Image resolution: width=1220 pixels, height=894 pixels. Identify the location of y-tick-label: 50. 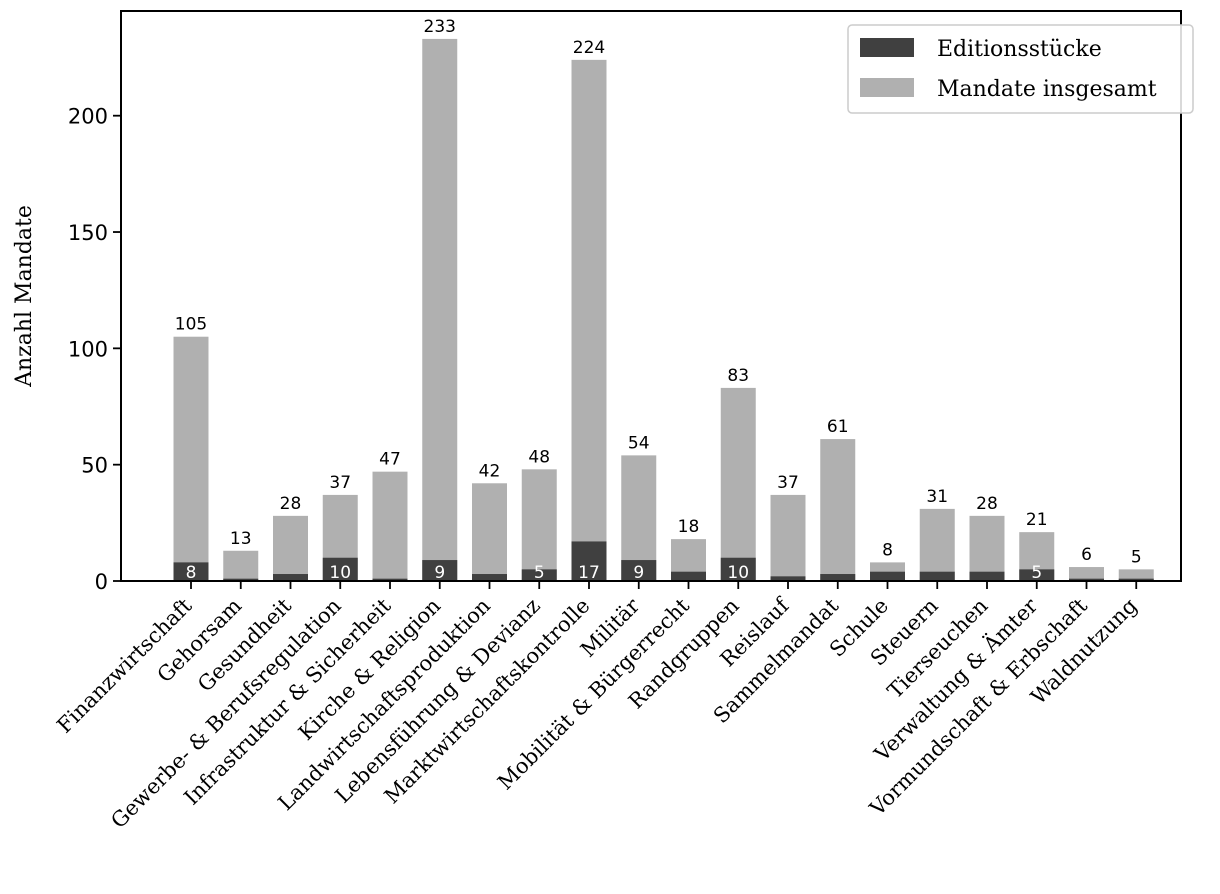
(94, 466).